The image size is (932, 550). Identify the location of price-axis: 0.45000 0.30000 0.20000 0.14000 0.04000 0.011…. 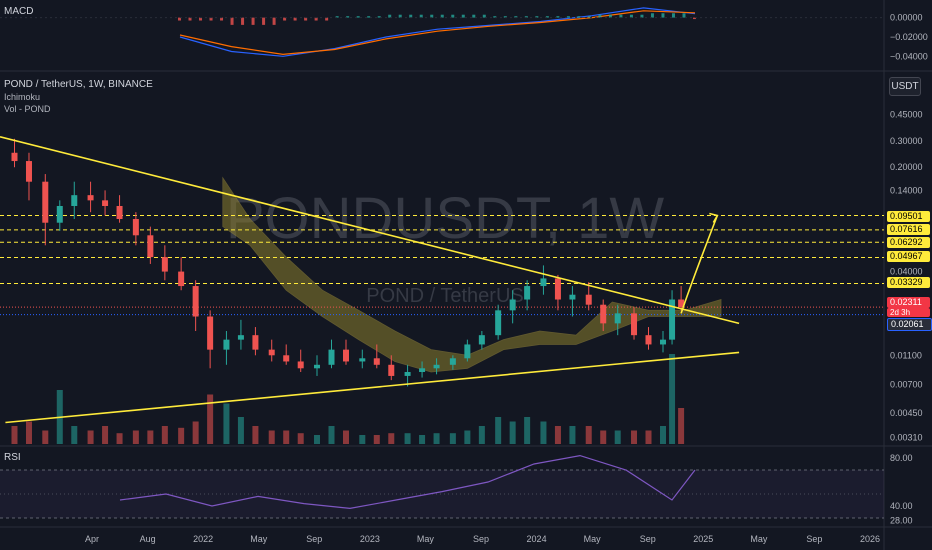
(909, 269).